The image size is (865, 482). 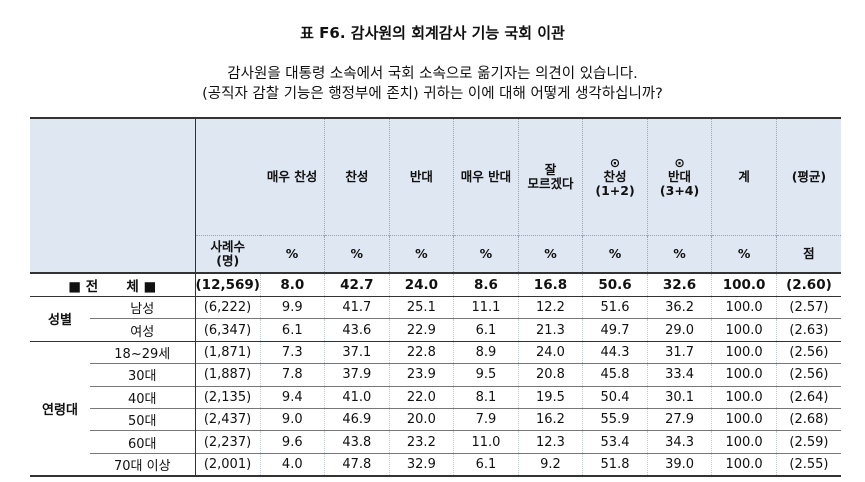 I want to click on header-blank, so click(x=112, y=195).